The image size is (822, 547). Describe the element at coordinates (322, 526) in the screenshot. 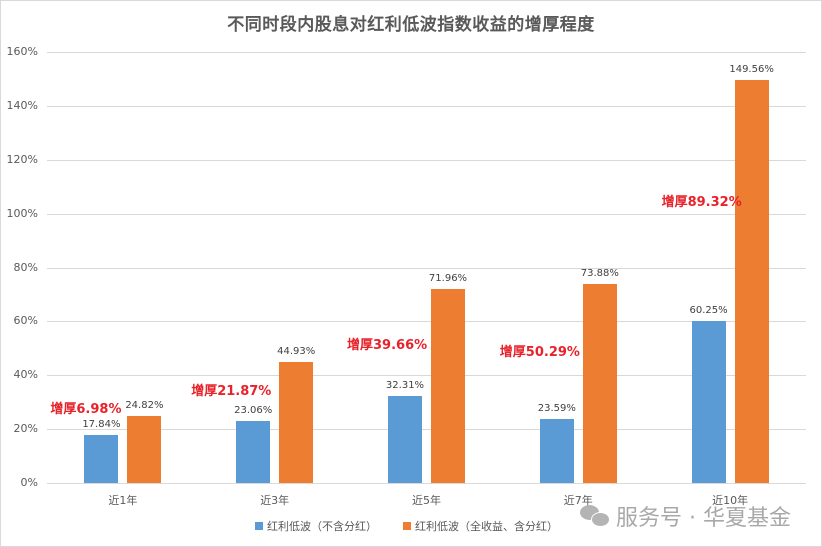

I see `legend-label: 红利低波（不含分红）` at that location.